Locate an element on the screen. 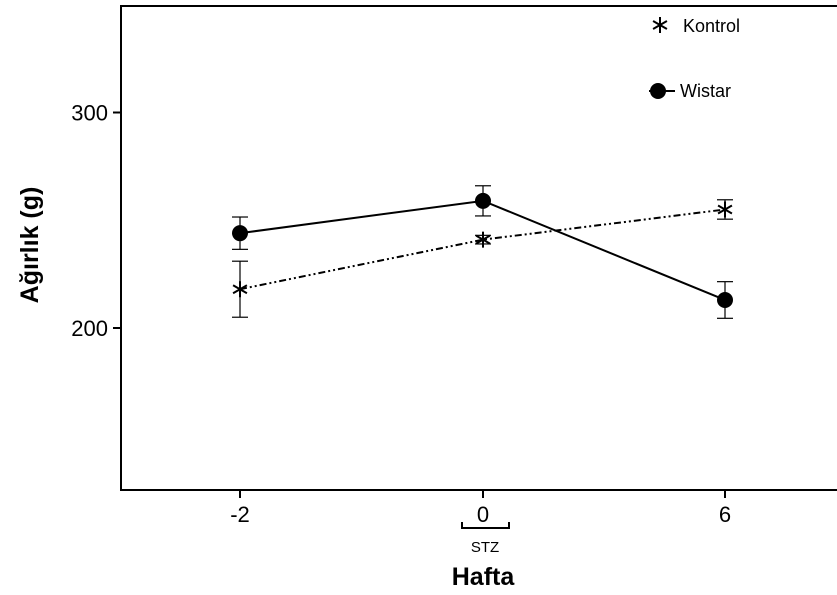 The height and width of the screenshot is (595, 837). y-tick-label: 300 is located at coordinates (89, 113).